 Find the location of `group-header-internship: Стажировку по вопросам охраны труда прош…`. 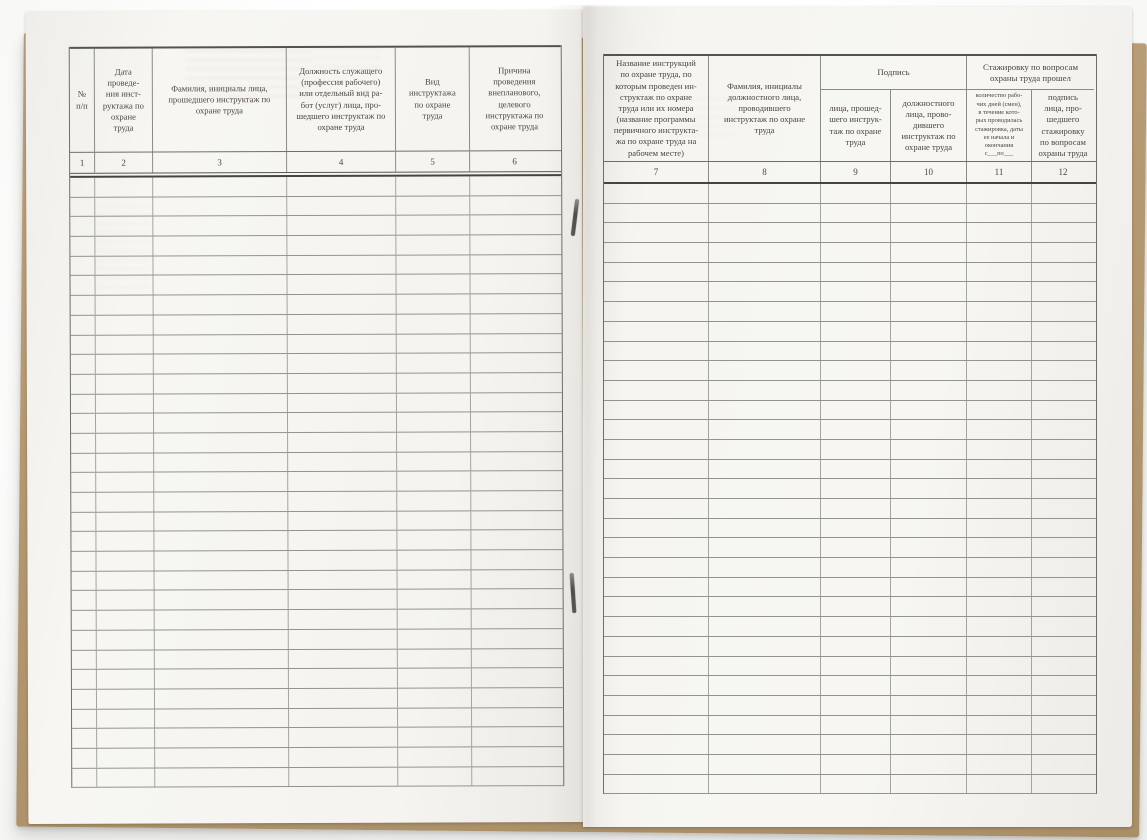

group-header-internship: Стажировку по вопросам охраны труда прош… is located at coordinates (1030, 72).